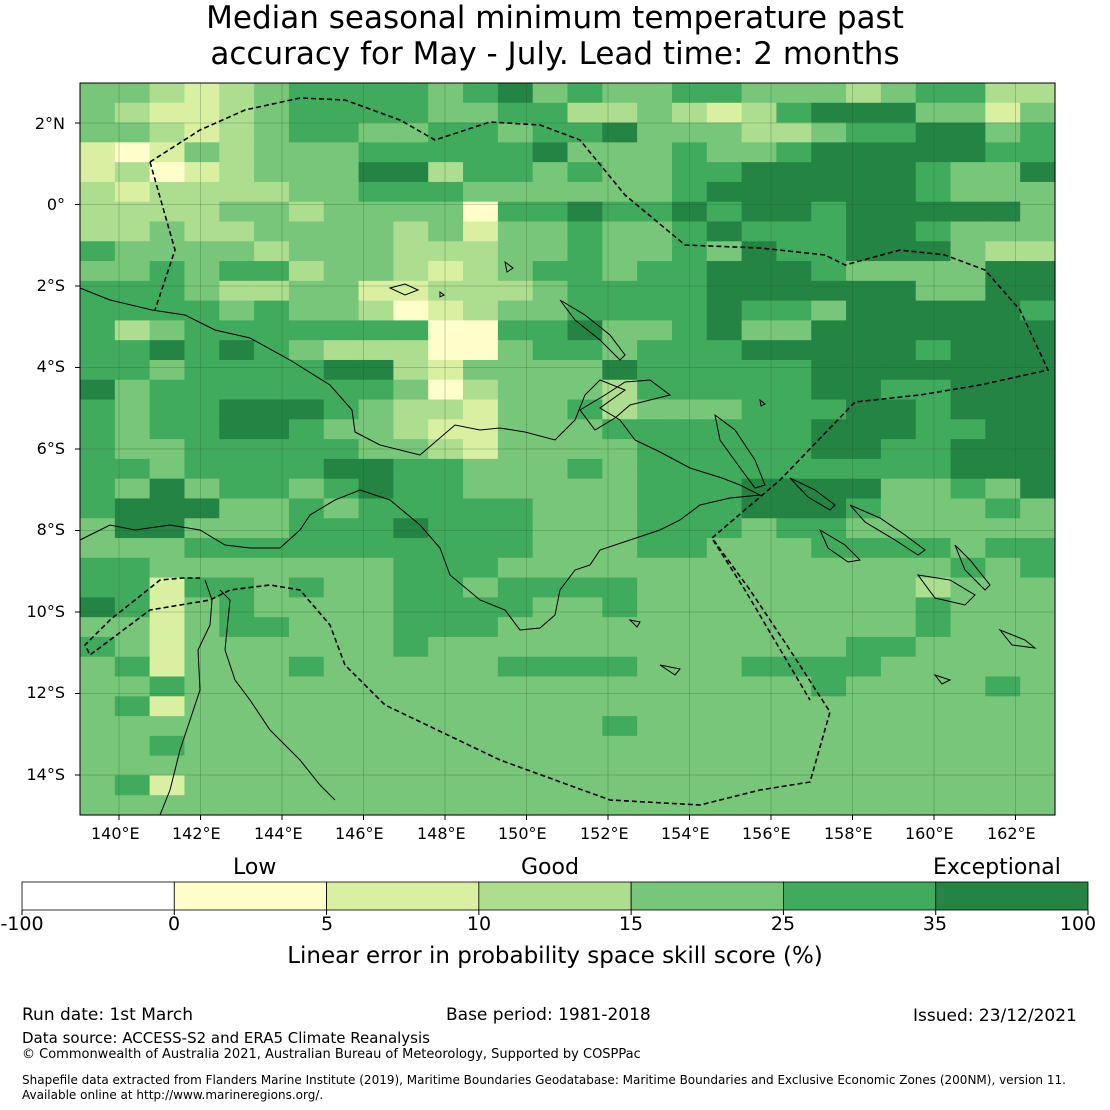  What do you see at coordinates (631, 924) in the screenshot?
I see `colorbar-tick: 15` at bounding box center [631, 924].